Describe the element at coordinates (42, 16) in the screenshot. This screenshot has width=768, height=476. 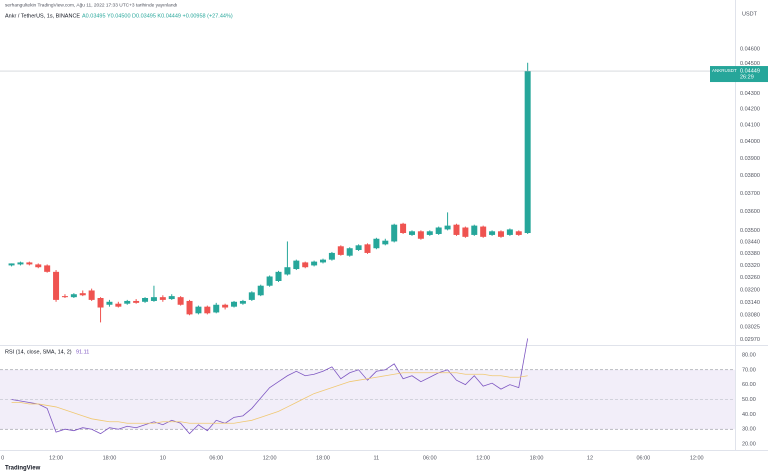
I see `symbol: Ankr / TetherUS, 1s, BINANCE` at that location.